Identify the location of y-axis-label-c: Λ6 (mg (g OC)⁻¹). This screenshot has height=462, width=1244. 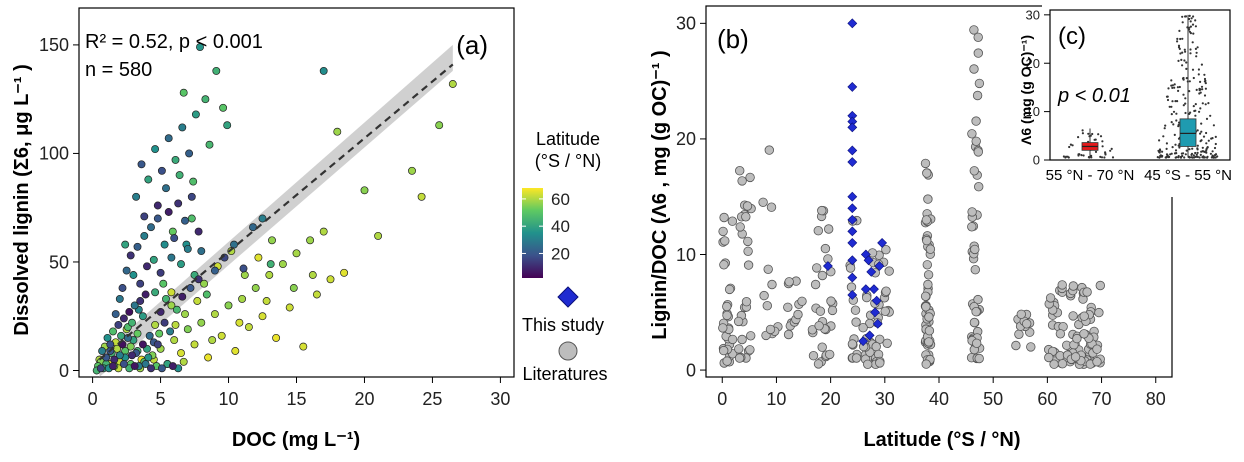
(1026, 90).